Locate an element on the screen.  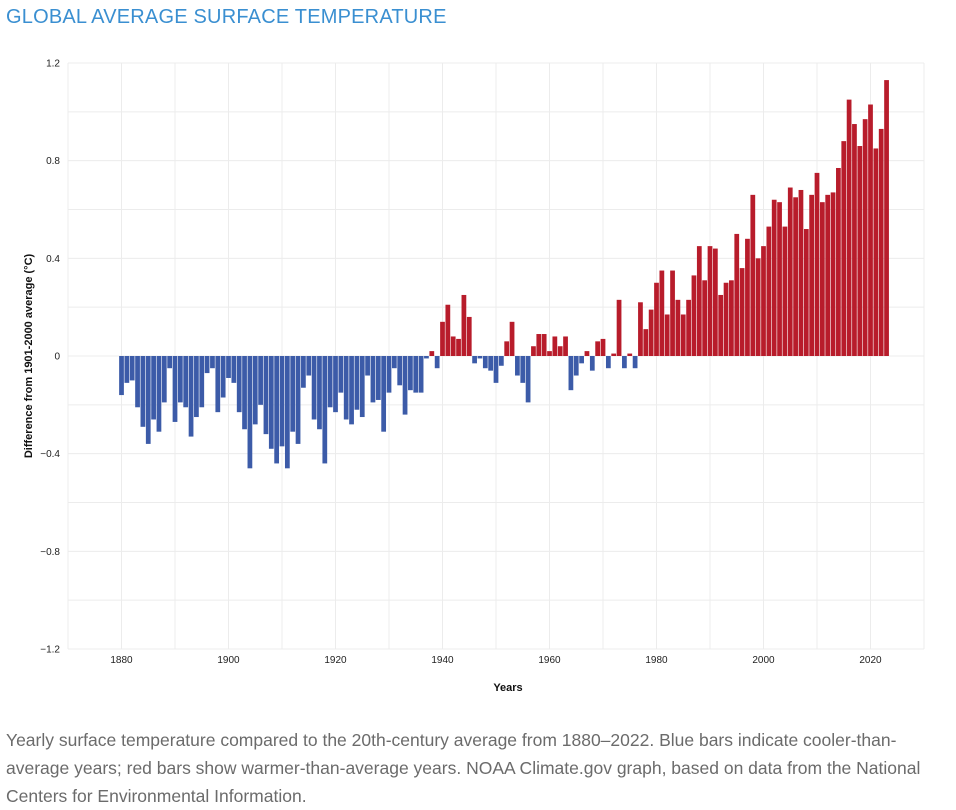
bar-1962 is located at coordinates (560, 351).